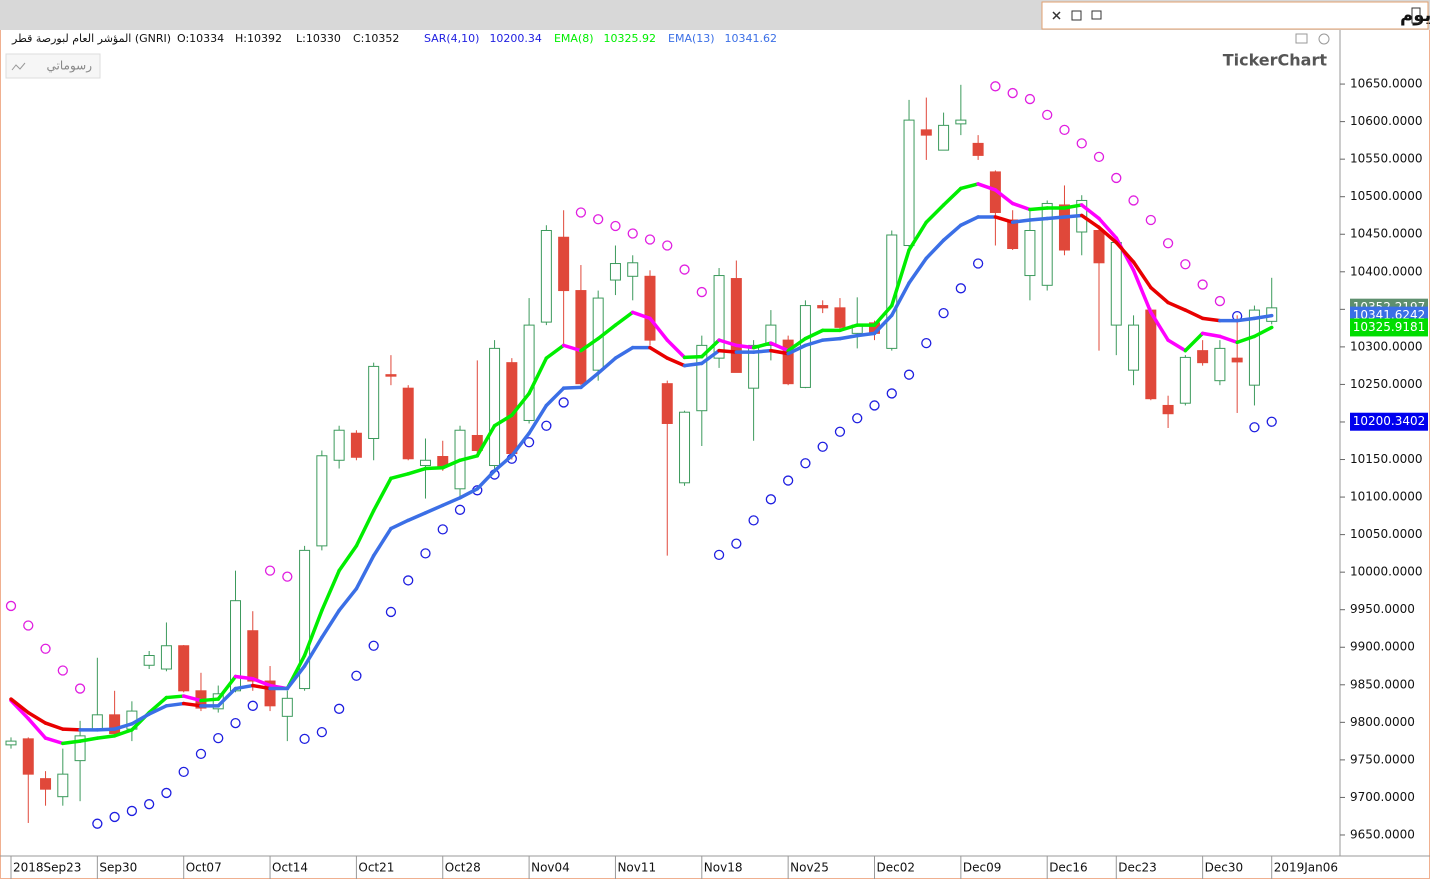  I want to click on y-tick-label: 9850.0000, so click(1382, 684).